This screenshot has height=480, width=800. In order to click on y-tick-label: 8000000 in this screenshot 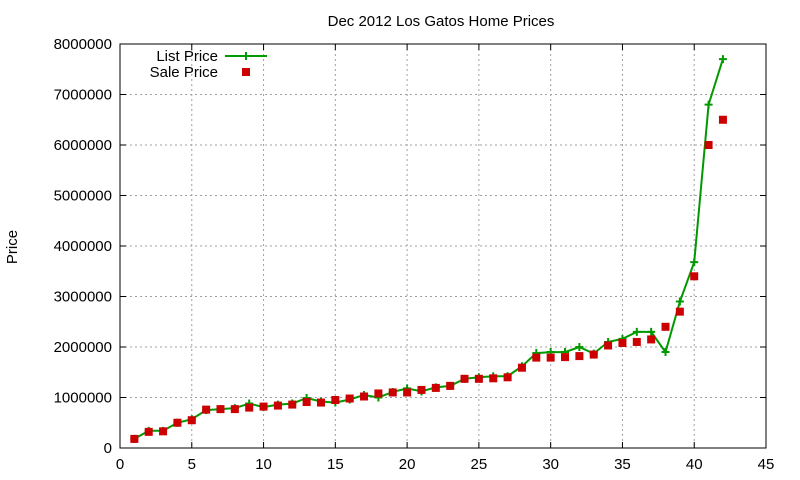, I will do `click(83, 44)`.